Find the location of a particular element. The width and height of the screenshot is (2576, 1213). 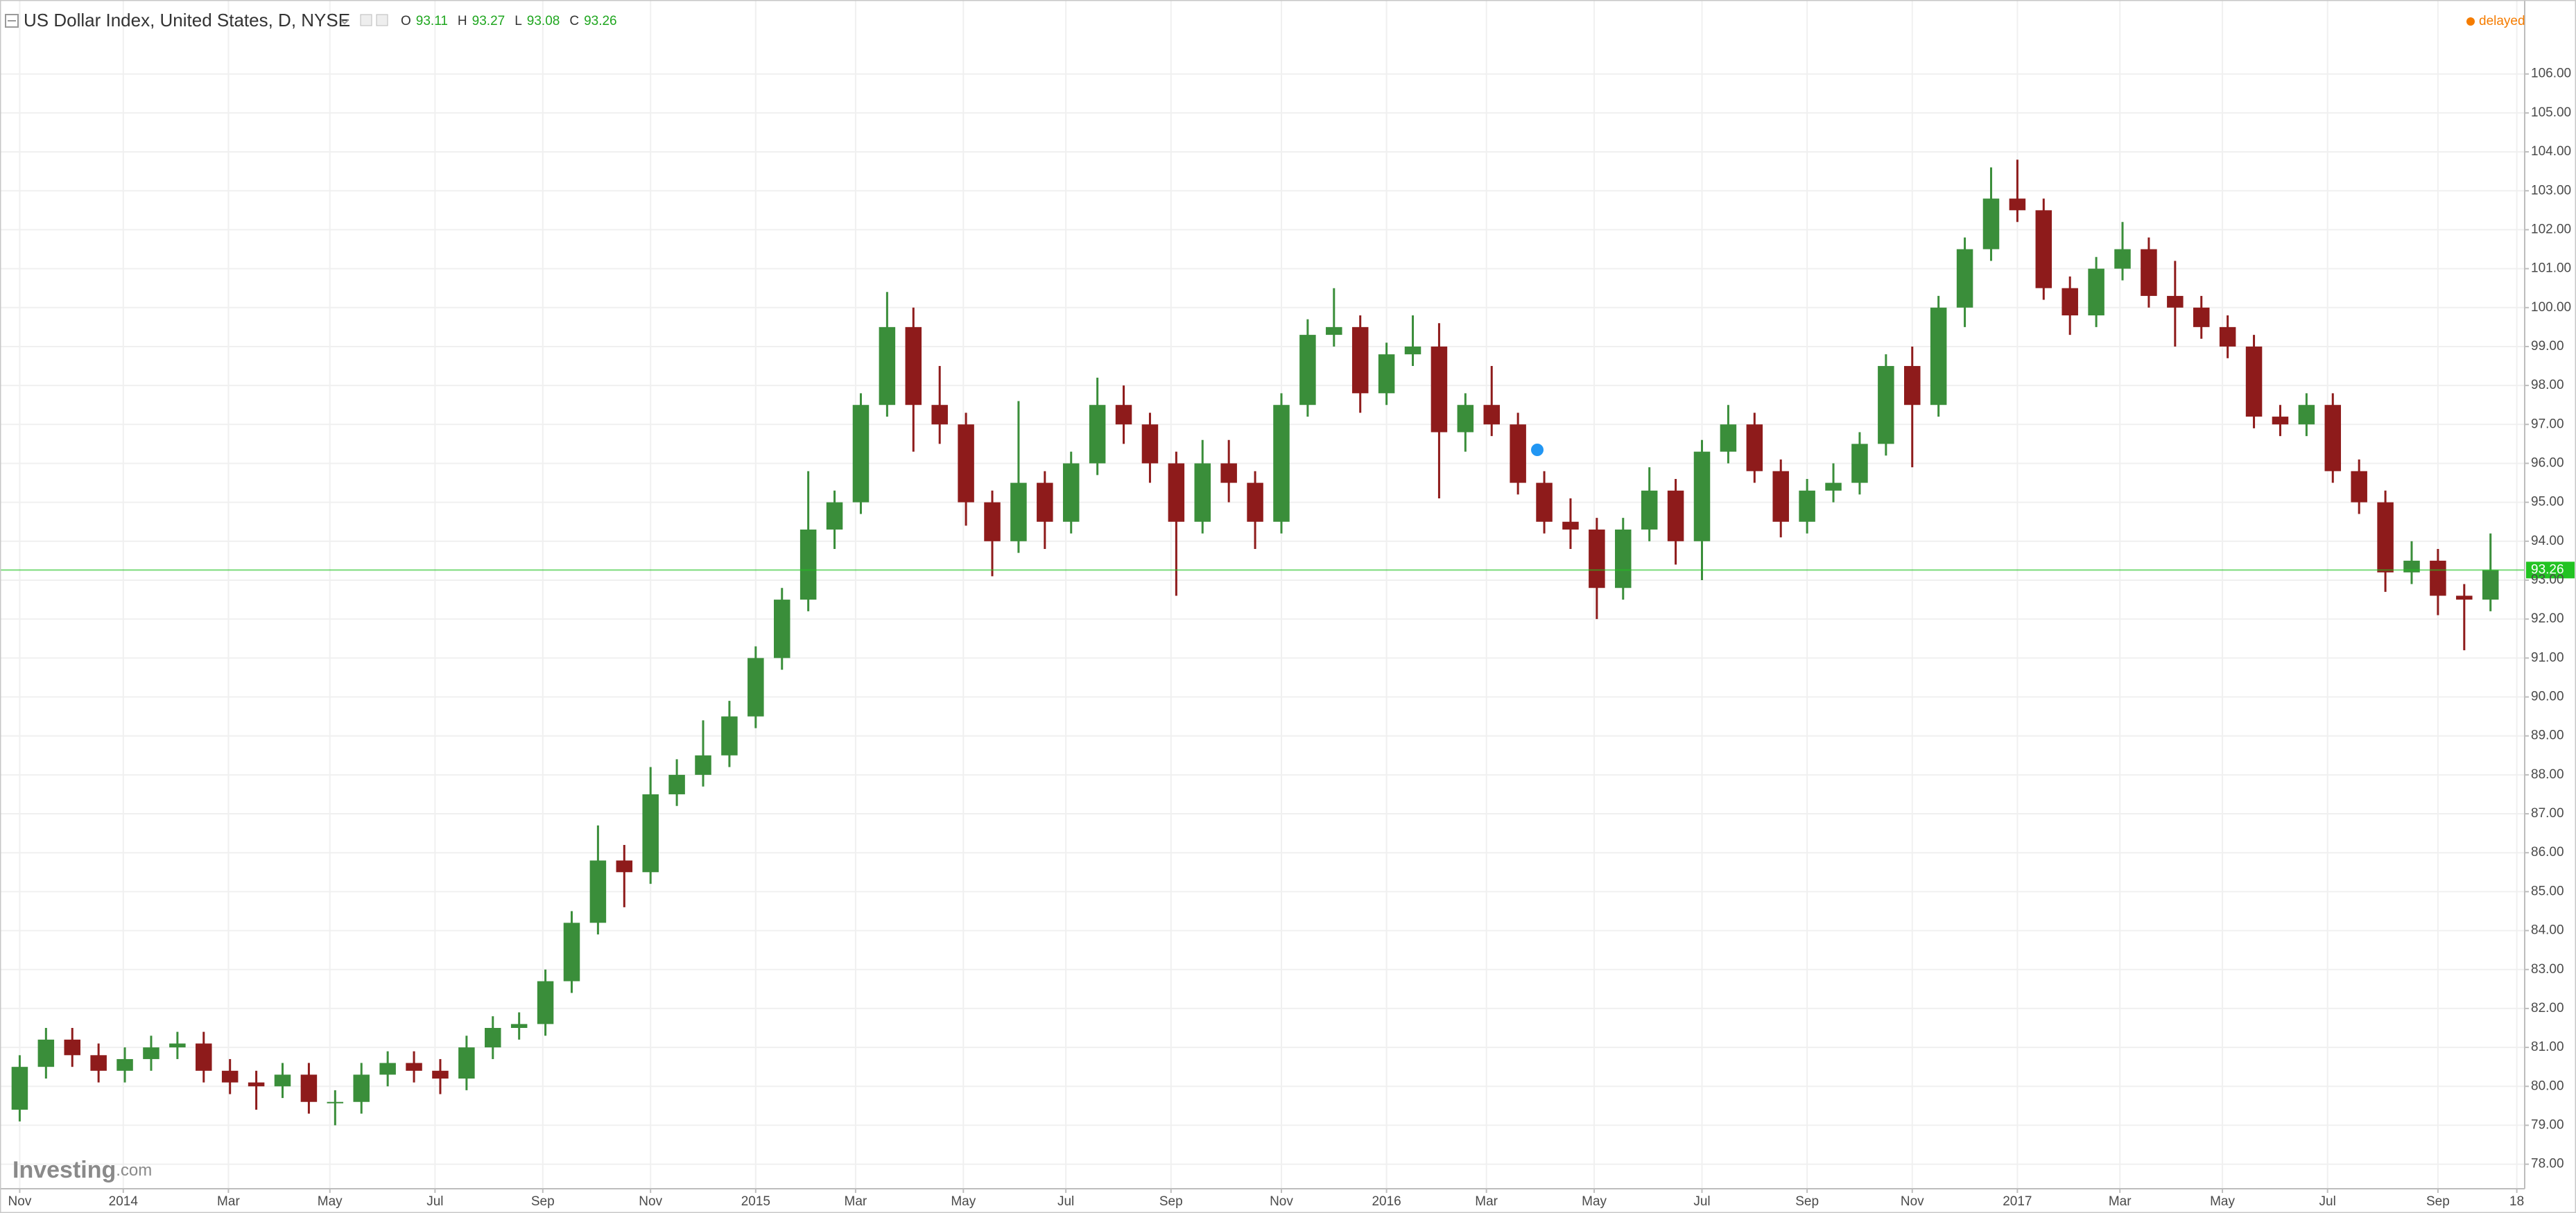

collapse-button is located at coordinates (12, 21).